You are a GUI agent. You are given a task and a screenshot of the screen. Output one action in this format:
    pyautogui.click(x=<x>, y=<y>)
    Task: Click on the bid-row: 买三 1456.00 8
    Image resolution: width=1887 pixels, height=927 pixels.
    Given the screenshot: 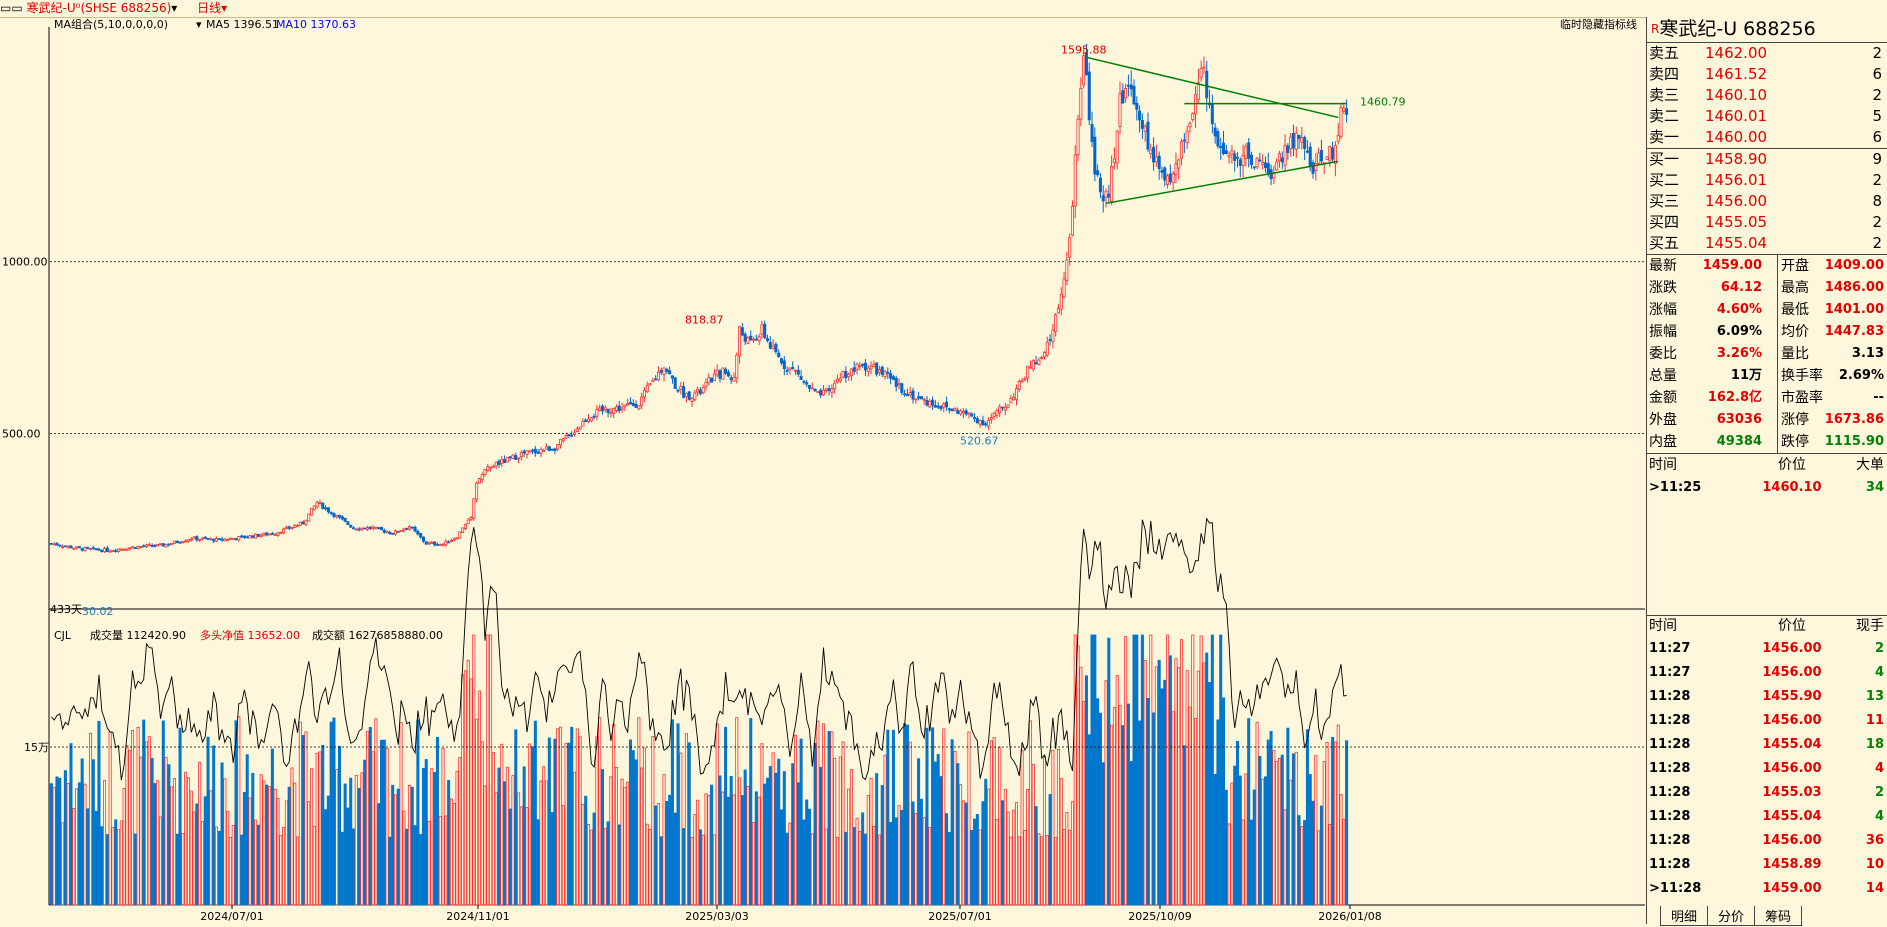 What is the action you would take?
    pyautogui.click(x=1765, y=201)
    